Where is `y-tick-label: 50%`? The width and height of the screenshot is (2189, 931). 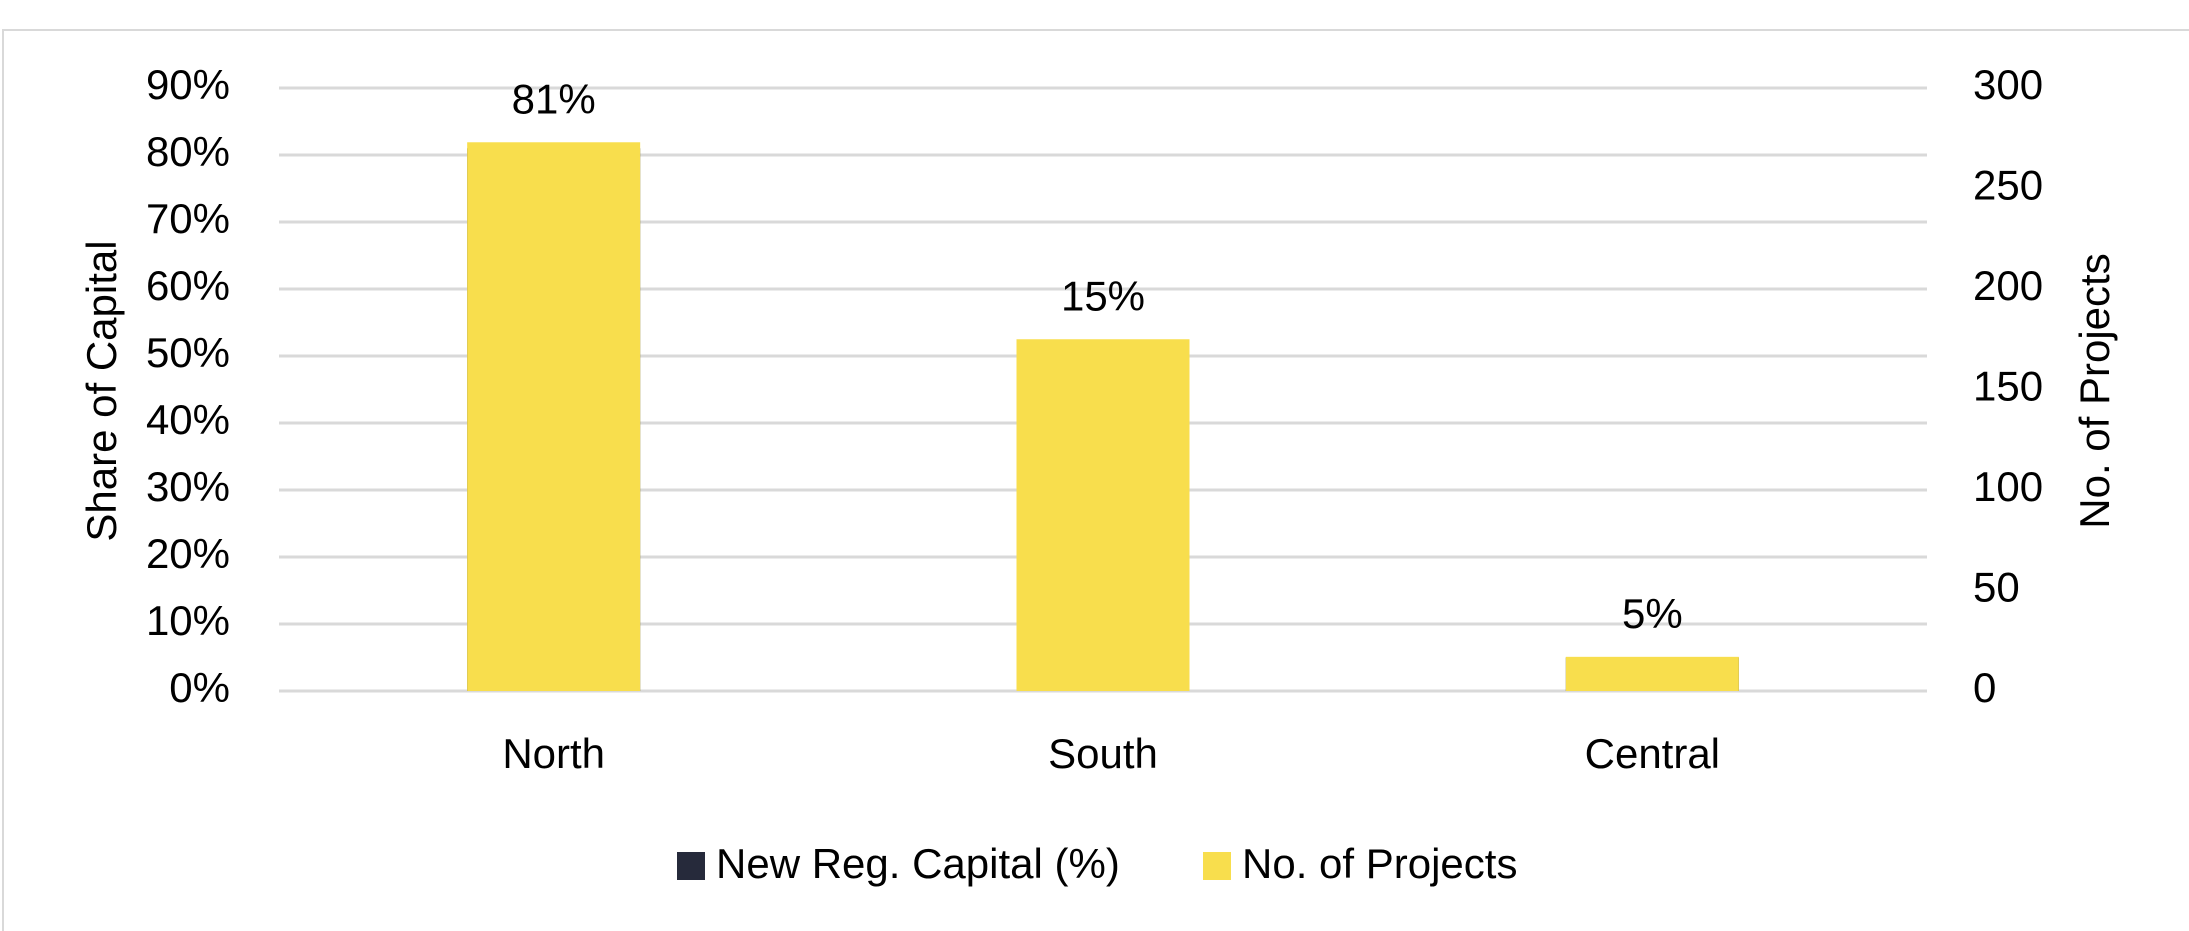
y-tick-label: 50% is located at coordinates (188, 352).